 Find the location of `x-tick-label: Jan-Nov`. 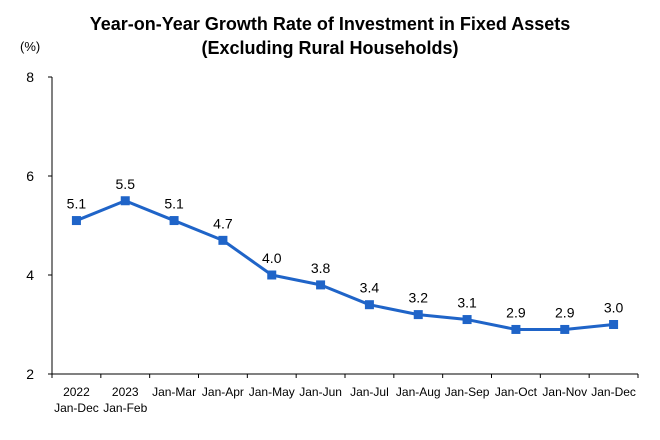

x-tick-label: Jan-Nov is located at coordinates (564, 392).